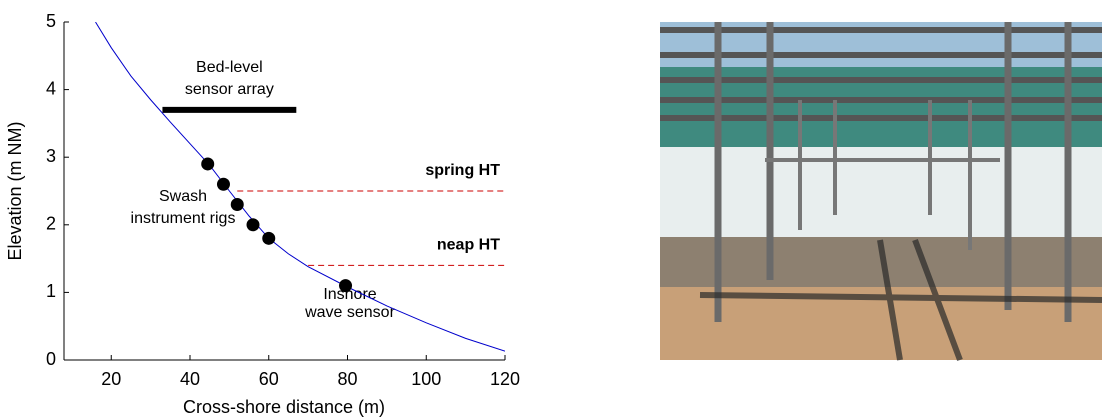 The width and height of the screenshot is (1102, 420). Describe the element at coordinates (349, 294) in the screenshot. I see `annotation: Inshore` at that location.